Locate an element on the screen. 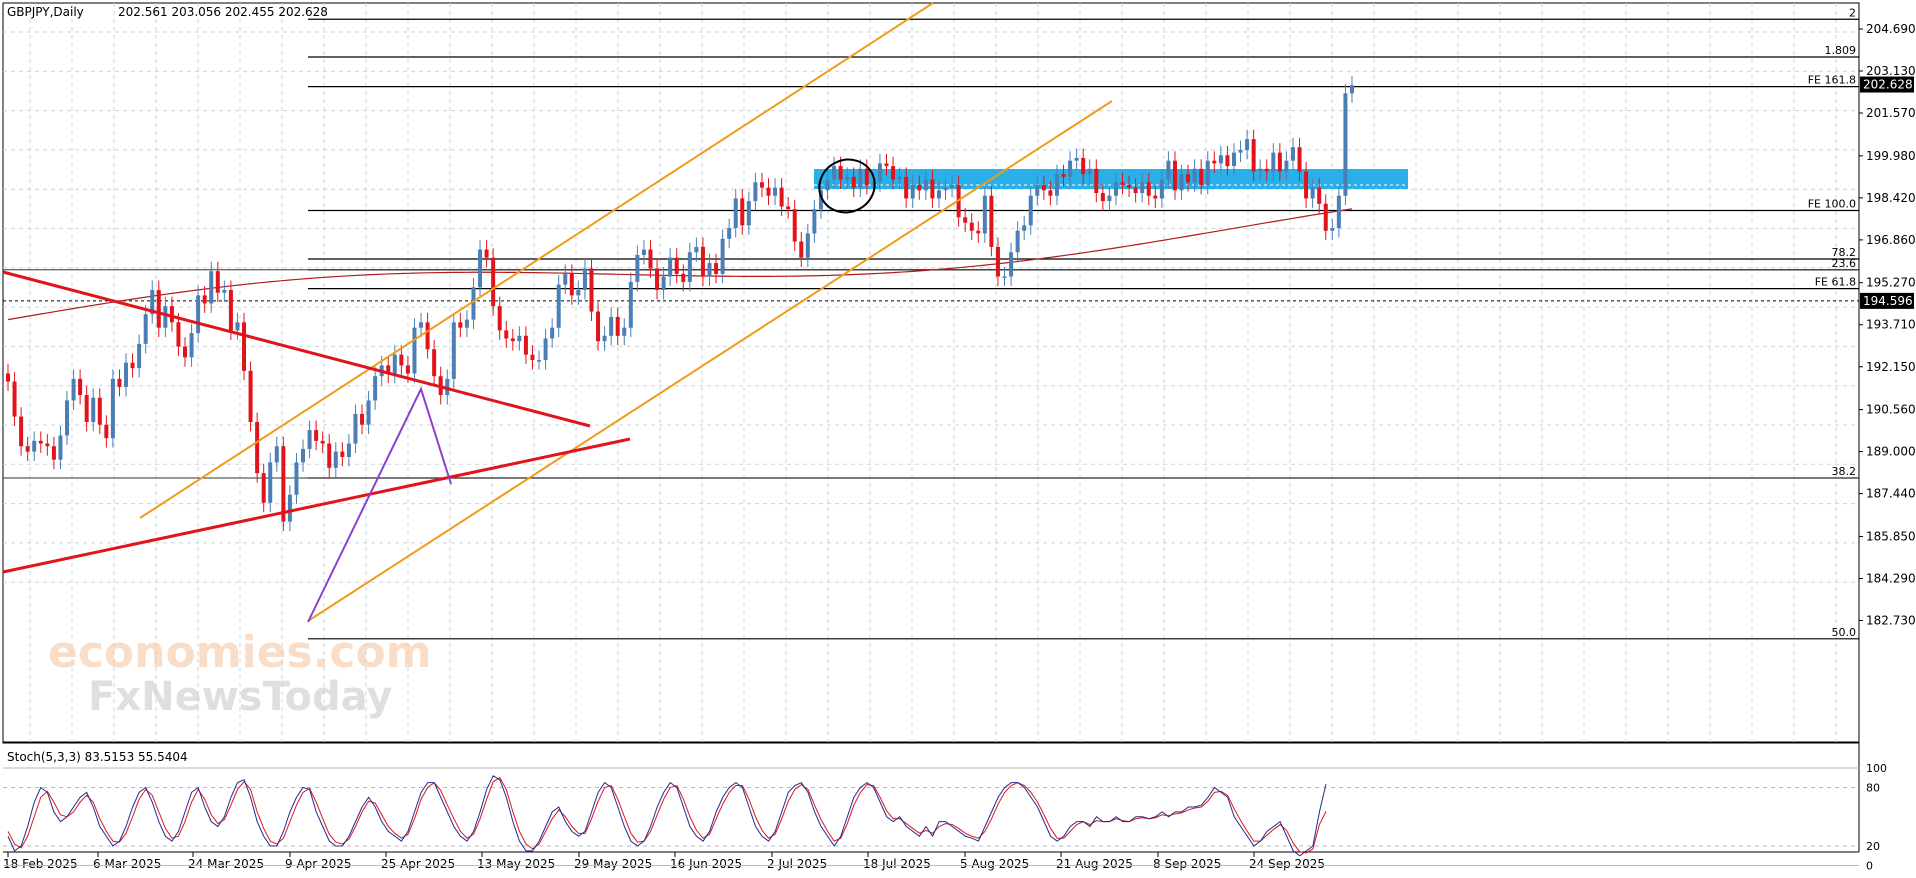  x-tick-label: 2 Jul 2025 is located at coordinates (797, 864).